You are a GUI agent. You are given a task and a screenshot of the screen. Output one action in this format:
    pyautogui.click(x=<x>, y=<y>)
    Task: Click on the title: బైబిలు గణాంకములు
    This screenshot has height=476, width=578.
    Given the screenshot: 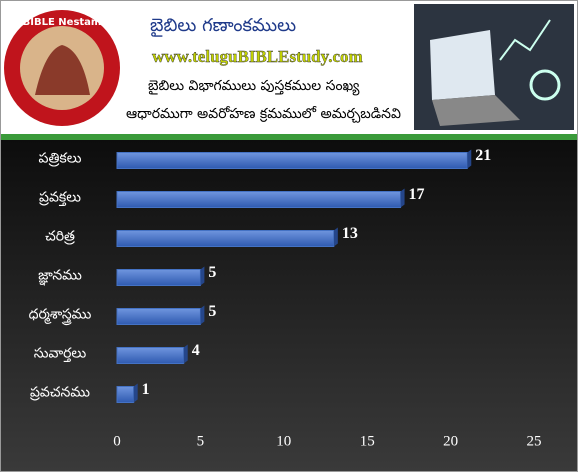 What is the action you would take?
    pyautogui.click(x=223, y=26)
    